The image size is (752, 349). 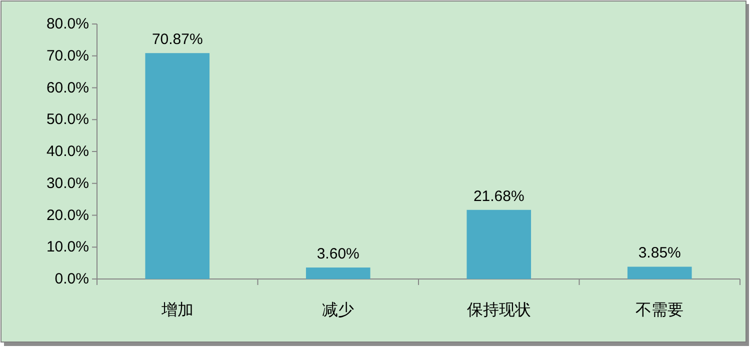 I want to click on data-label: 21.68%, so click(x=498, y=196).